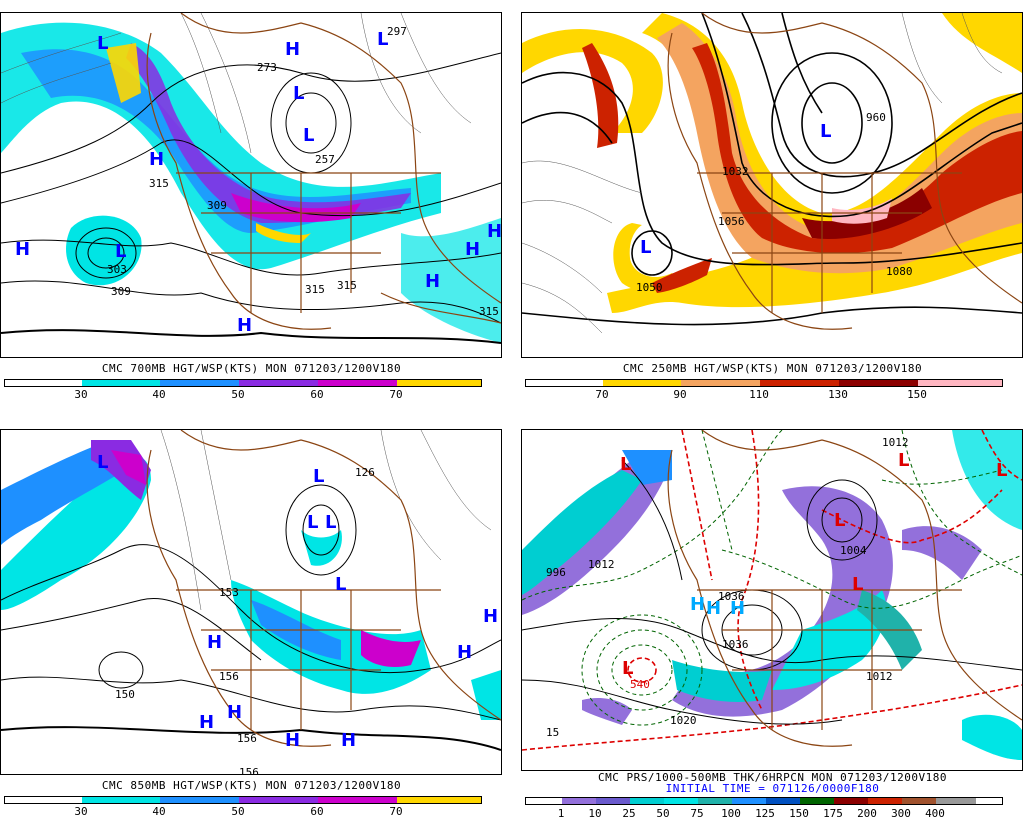  What do you see at coordinates (649, 287) in the screenshot?
I see `contour-value-label: 1050` at bounding box center [649, 287].